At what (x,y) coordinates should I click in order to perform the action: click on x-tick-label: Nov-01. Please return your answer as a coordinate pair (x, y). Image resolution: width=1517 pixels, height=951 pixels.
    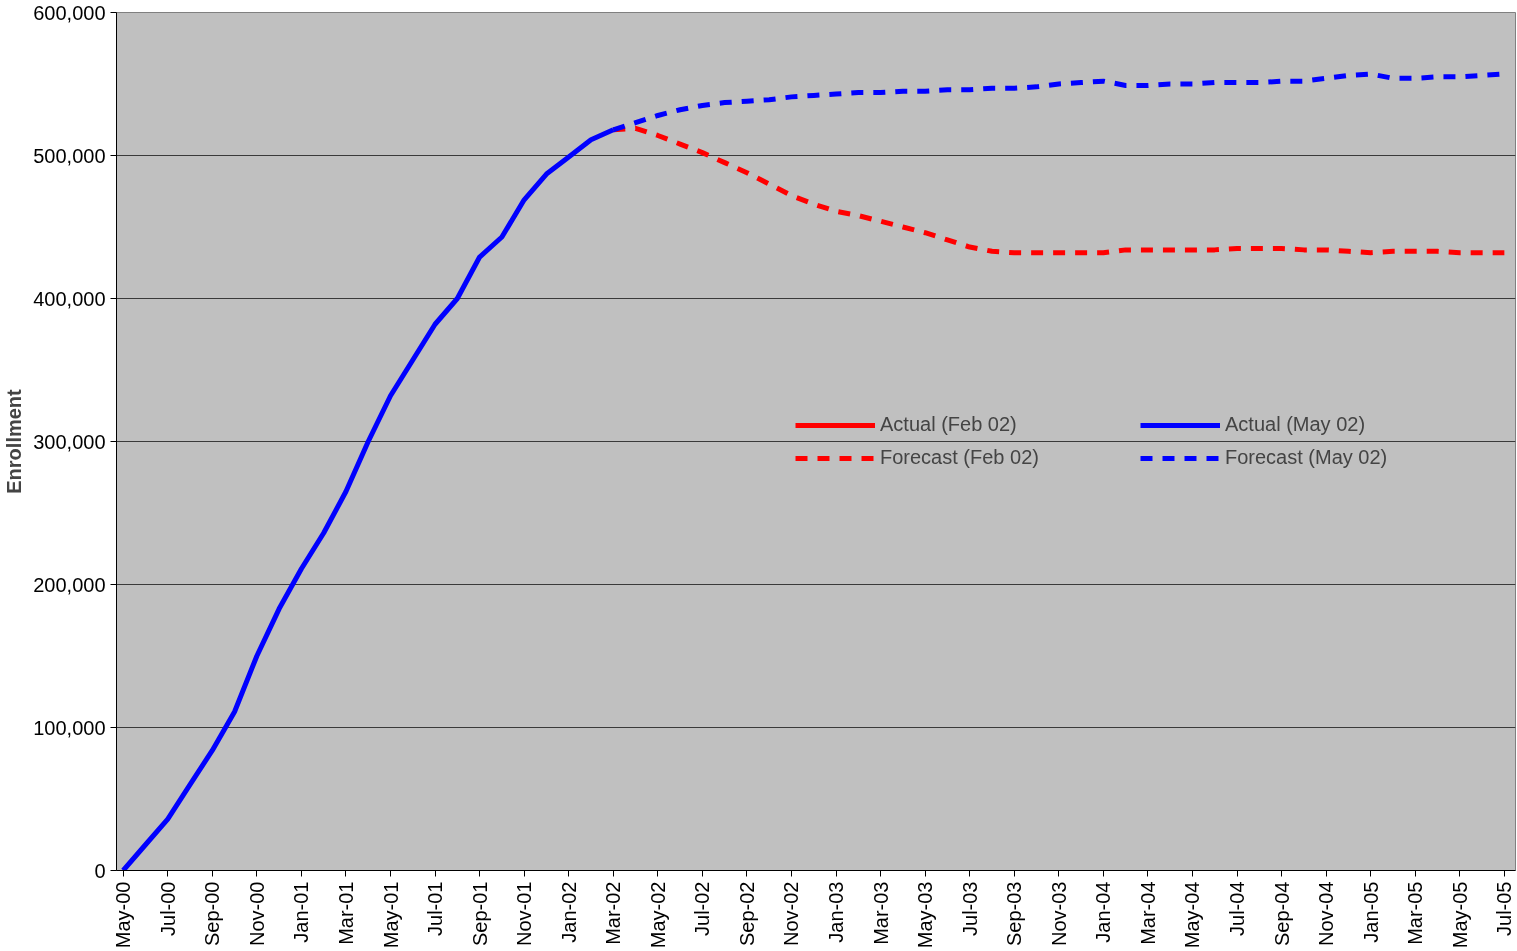
    Looking at the image, I should click on (524, 913).